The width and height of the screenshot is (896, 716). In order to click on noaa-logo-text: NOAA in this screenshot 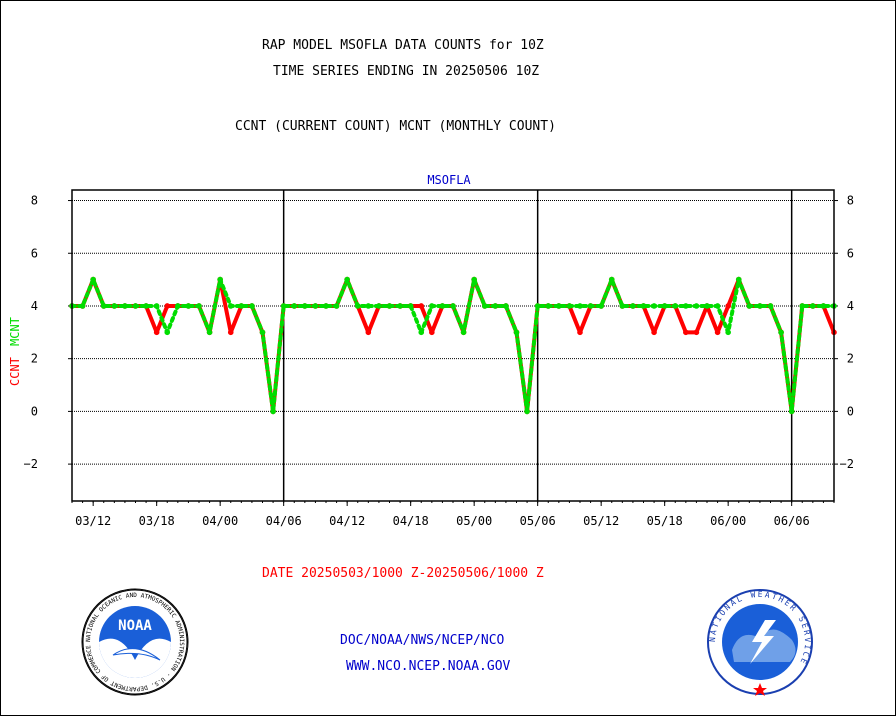, I will do `click(135, 626)`.